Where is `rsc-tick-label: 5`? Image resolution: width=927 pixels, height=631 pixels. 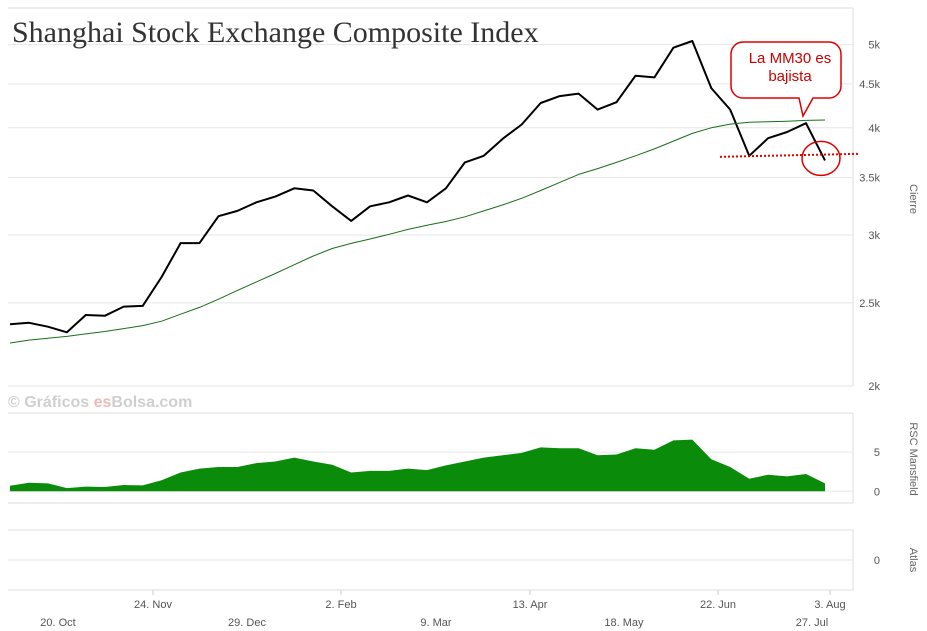 rsc-tick-label: 5 is located at coordinates (877, 453).